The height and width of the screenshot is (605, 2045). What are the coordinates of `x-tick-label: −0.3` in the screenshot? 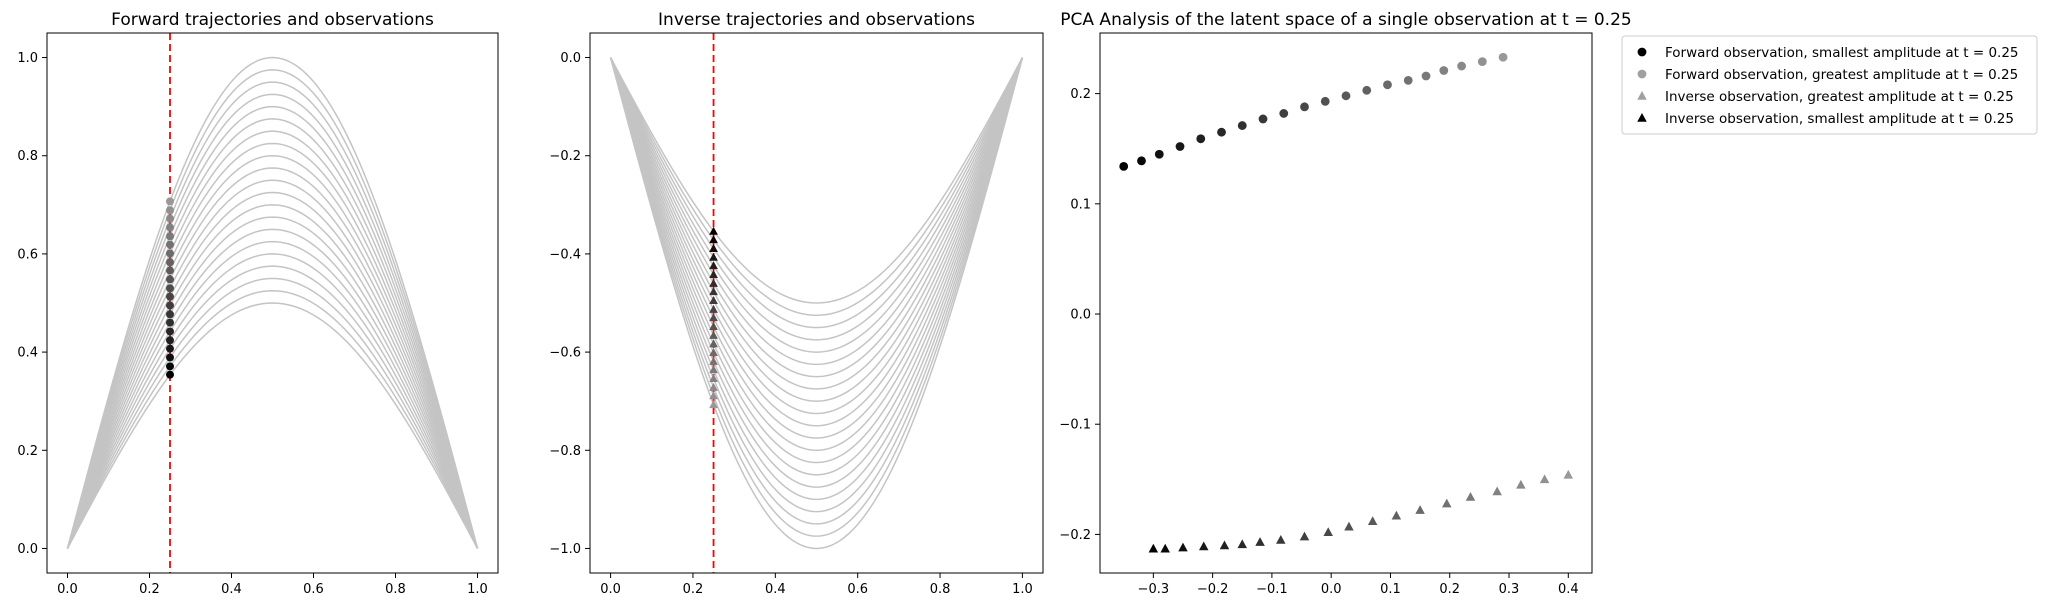 It's located at (1154, 589).